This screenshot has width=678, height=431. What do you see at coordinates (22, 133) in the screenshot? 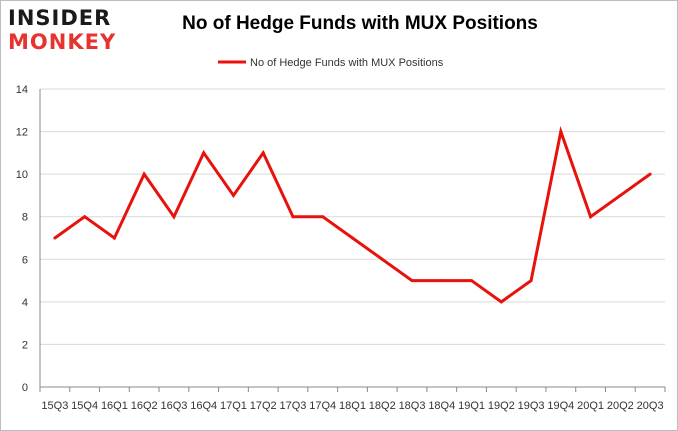
I see `y-tick-label: 12` at bounding box center [22, 133].